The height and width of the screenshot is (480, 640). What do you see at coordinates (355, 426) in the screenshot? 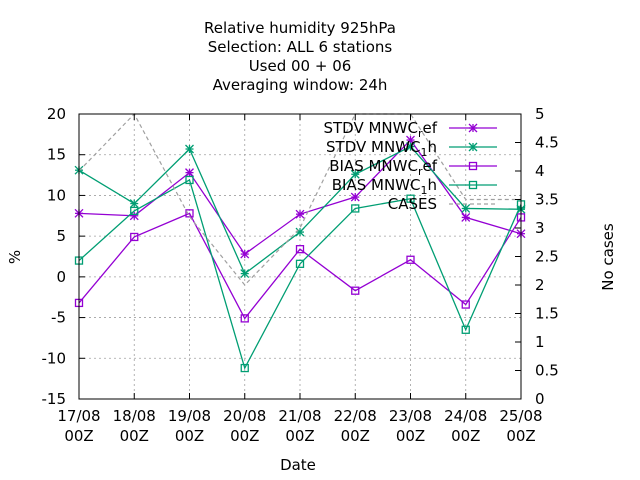
I see `x-tick-label: 22/08 00Z` at bounding box center [355, 426].